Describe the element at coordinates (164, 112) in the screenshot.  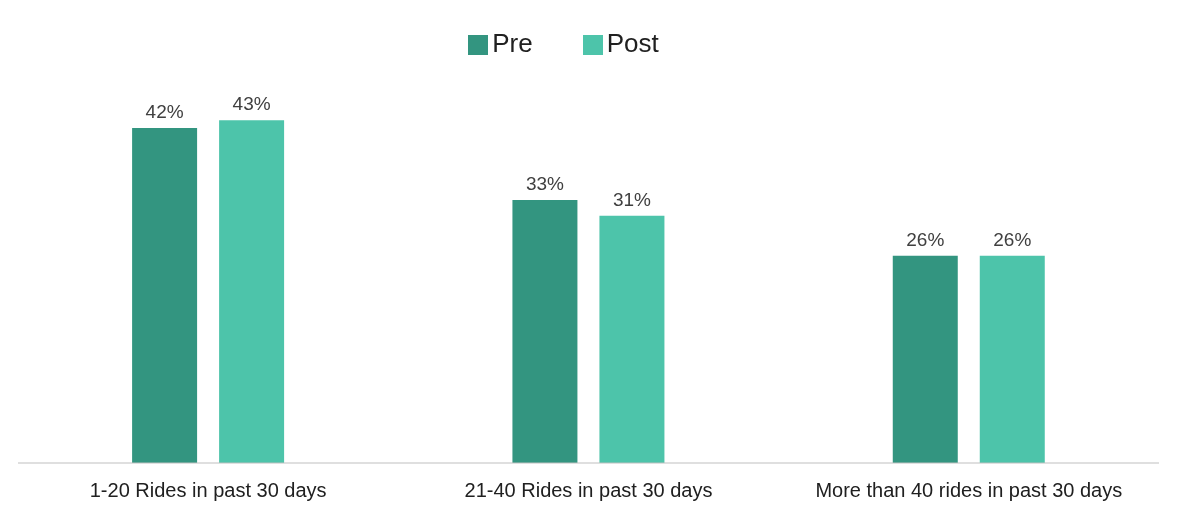
I see `data-label: 42%` at that location.